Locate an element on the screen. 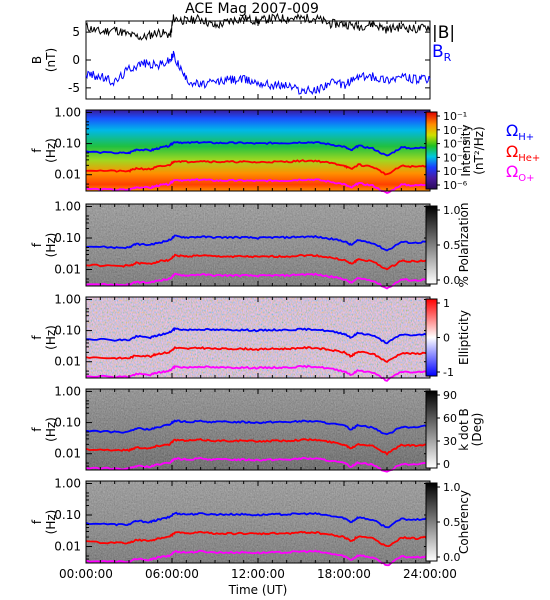 This screenshot has height=600, width=550. legend-omega-he-sym: Ω is located at coordinates (512, 151).